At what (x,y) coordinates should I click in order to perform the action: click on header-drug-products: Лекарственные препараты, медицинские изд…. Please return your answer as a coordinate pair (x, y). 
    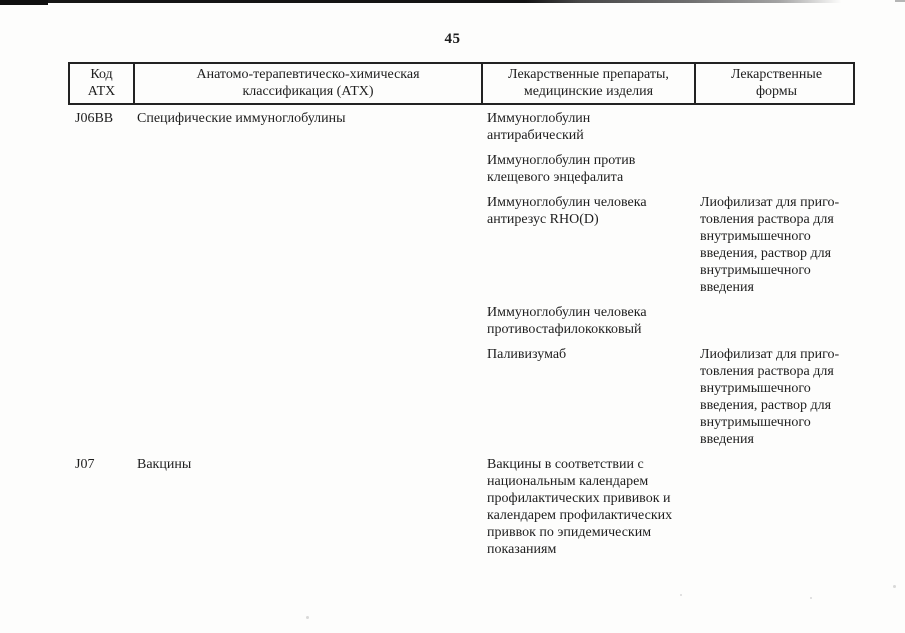
    Looking at the image, I should click on (587, 83).